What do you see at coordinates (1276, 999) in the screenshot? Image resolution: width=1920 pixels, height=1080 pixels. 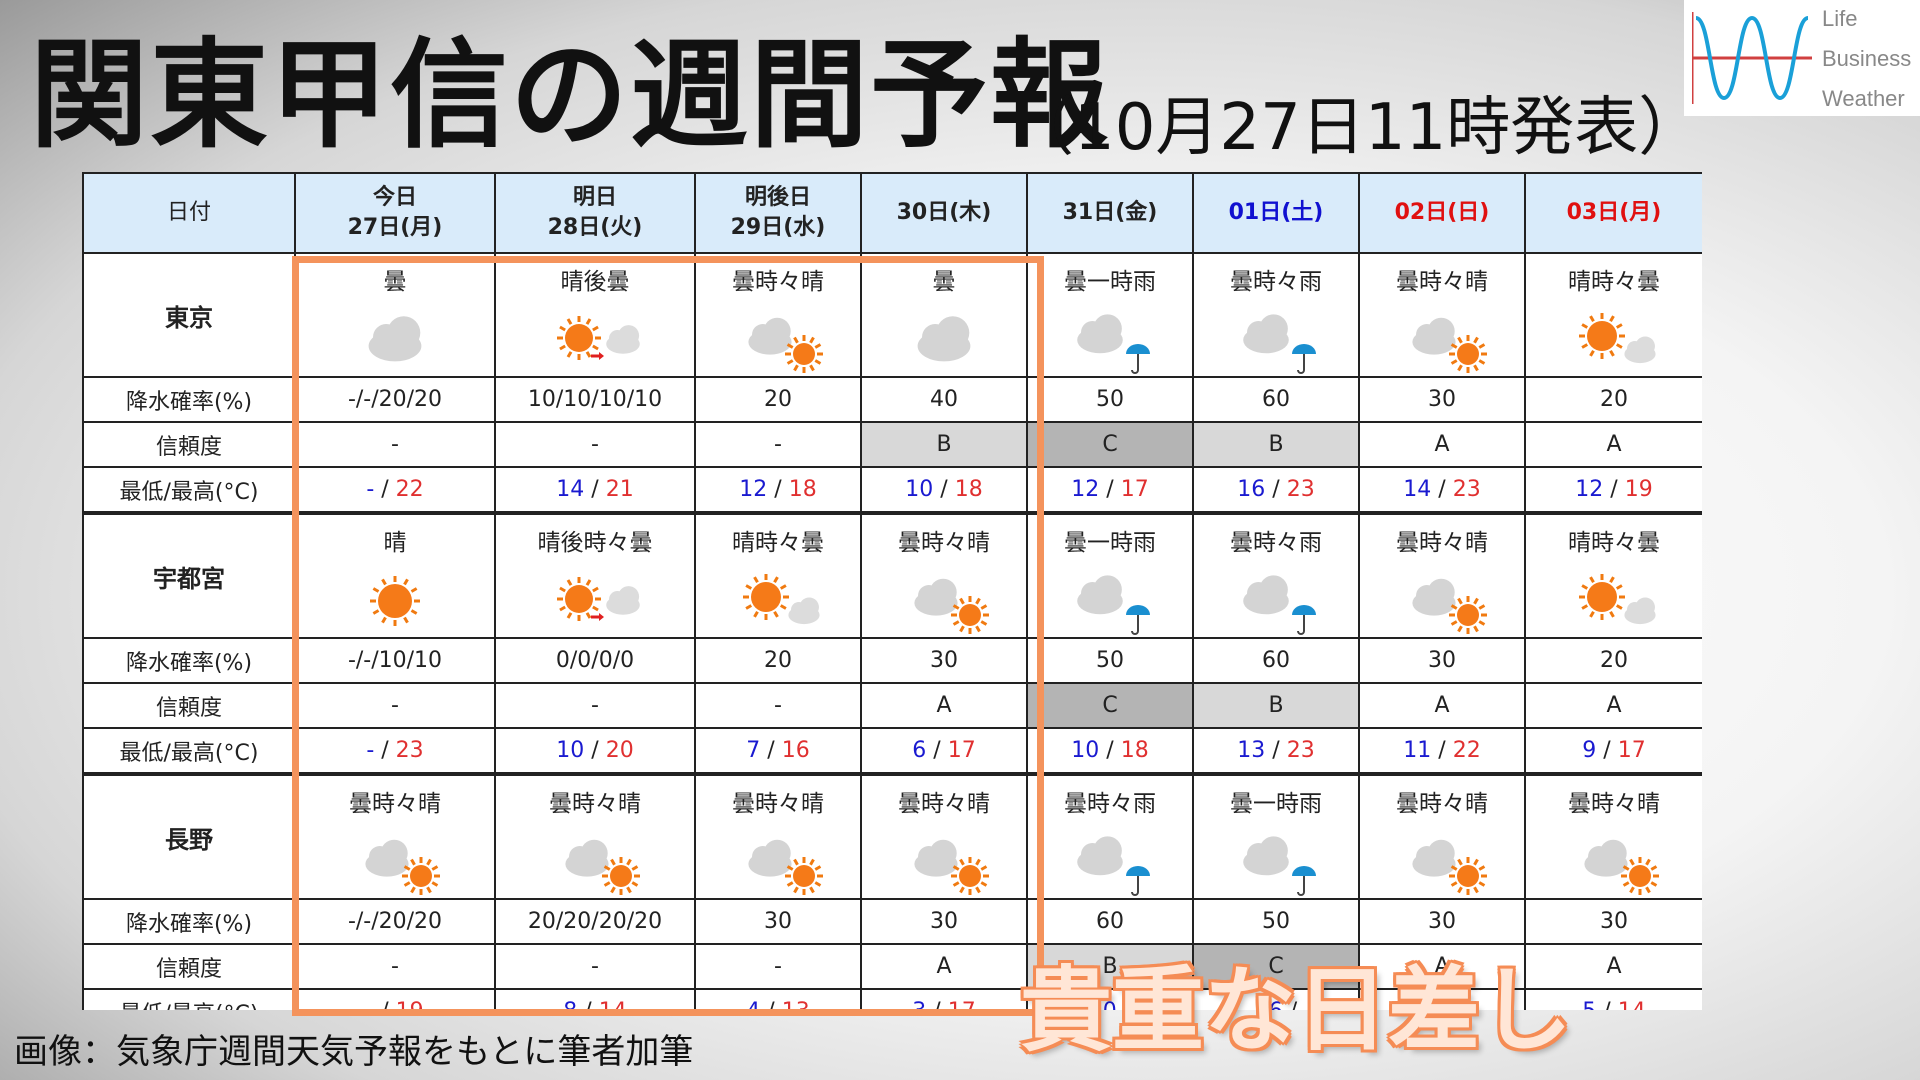 I see `temp-cell: 16 /` at bounding box center [1276, 999].